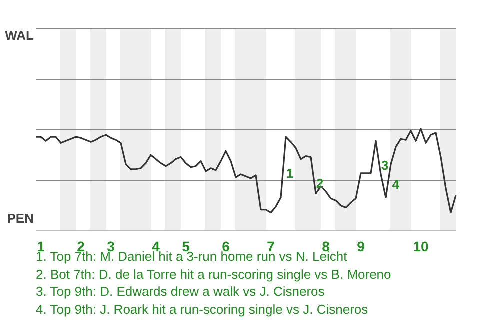 The width and height of the screenshot is (480, 320). What do you see at coordinates (396, 184) in the screenshot?
I see `annotation: 4` at bounding box center [396, 184].